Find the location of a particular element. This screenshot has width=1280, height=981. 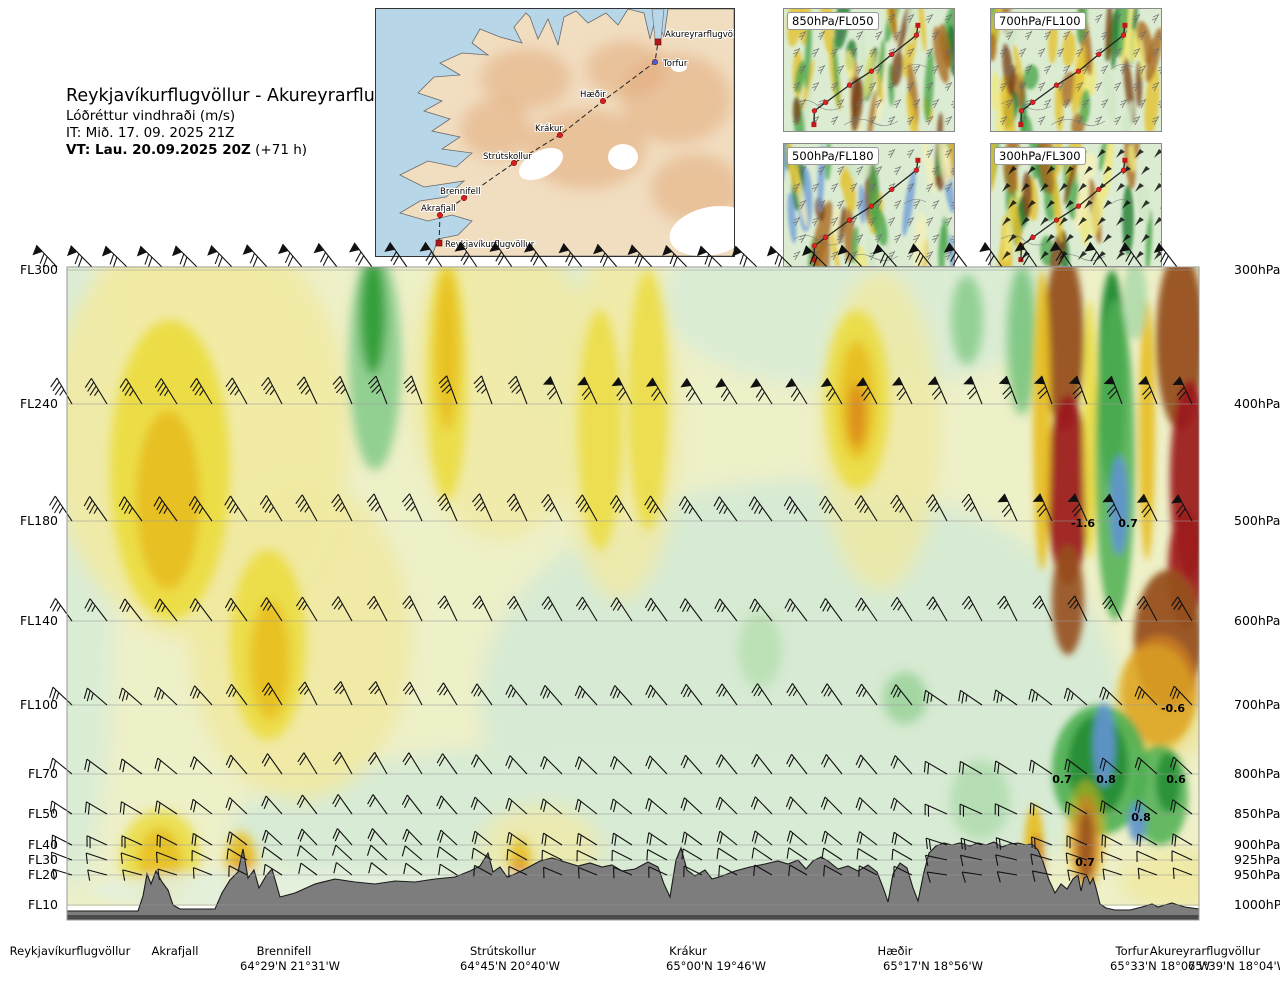

init-time: IT: Mið. 17. 09. 2025 21Z is located at coordinates (150, 132).